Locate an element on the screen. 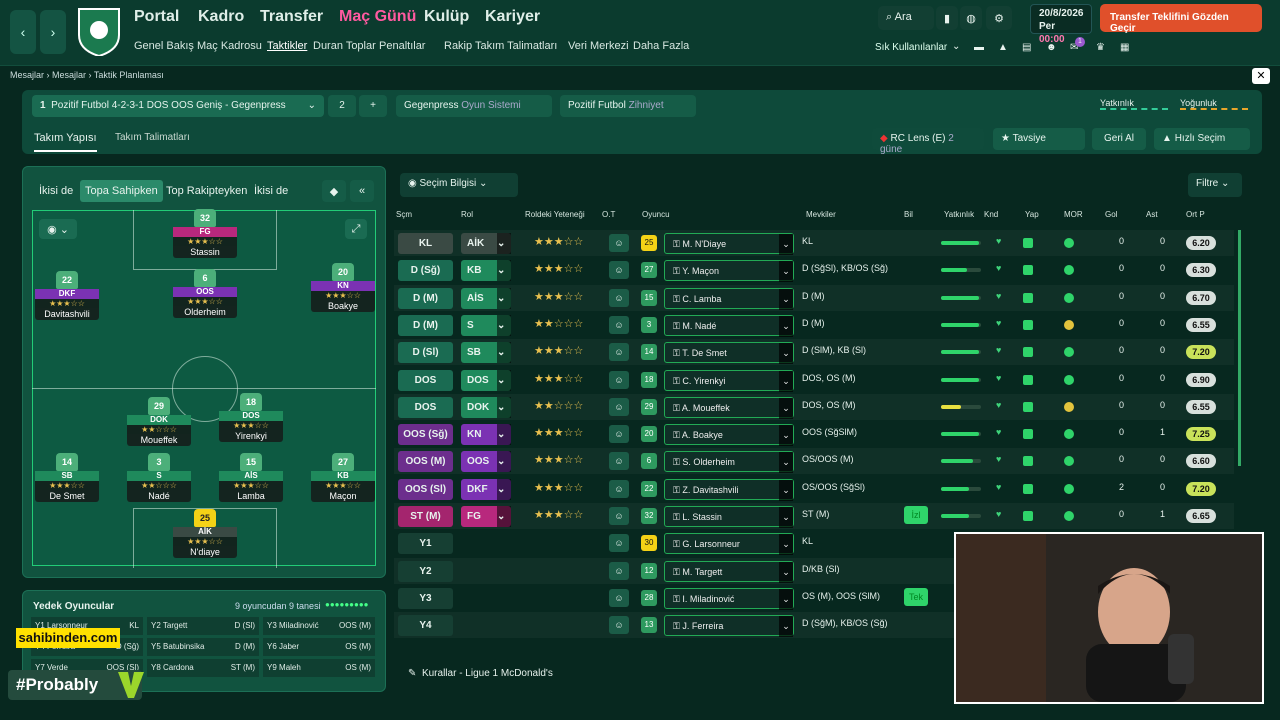 The image size is (1280, 720). selection-slot: ST (M) is located at coordinates (425, 516).